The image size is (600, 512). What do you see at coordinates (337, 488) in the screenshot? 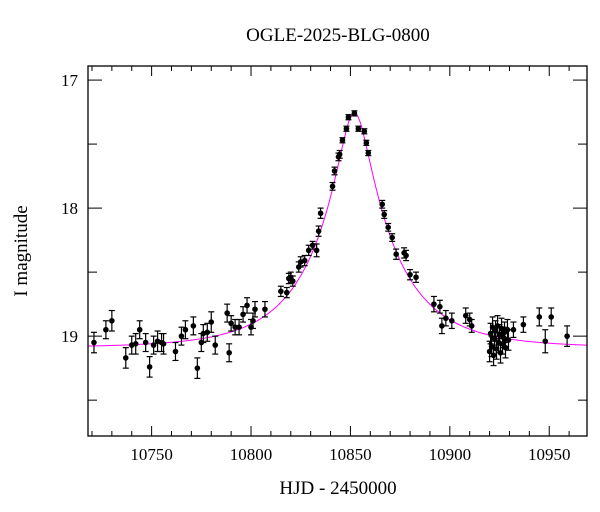
I see `x-axis-label: HJD - 2450000` at bounding box center [337, 488].